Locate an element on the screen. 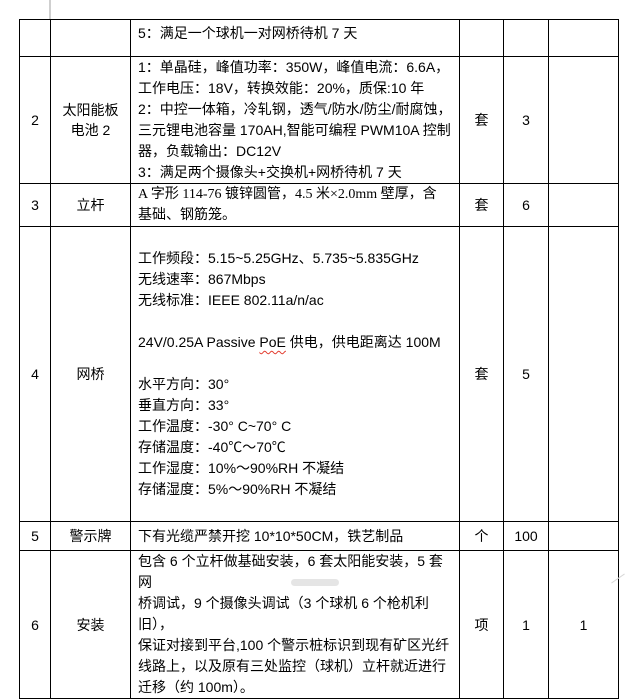 The width and height of the screenshot is (626, 699). extra-cell: 1 is located at coordinates (583, 624).